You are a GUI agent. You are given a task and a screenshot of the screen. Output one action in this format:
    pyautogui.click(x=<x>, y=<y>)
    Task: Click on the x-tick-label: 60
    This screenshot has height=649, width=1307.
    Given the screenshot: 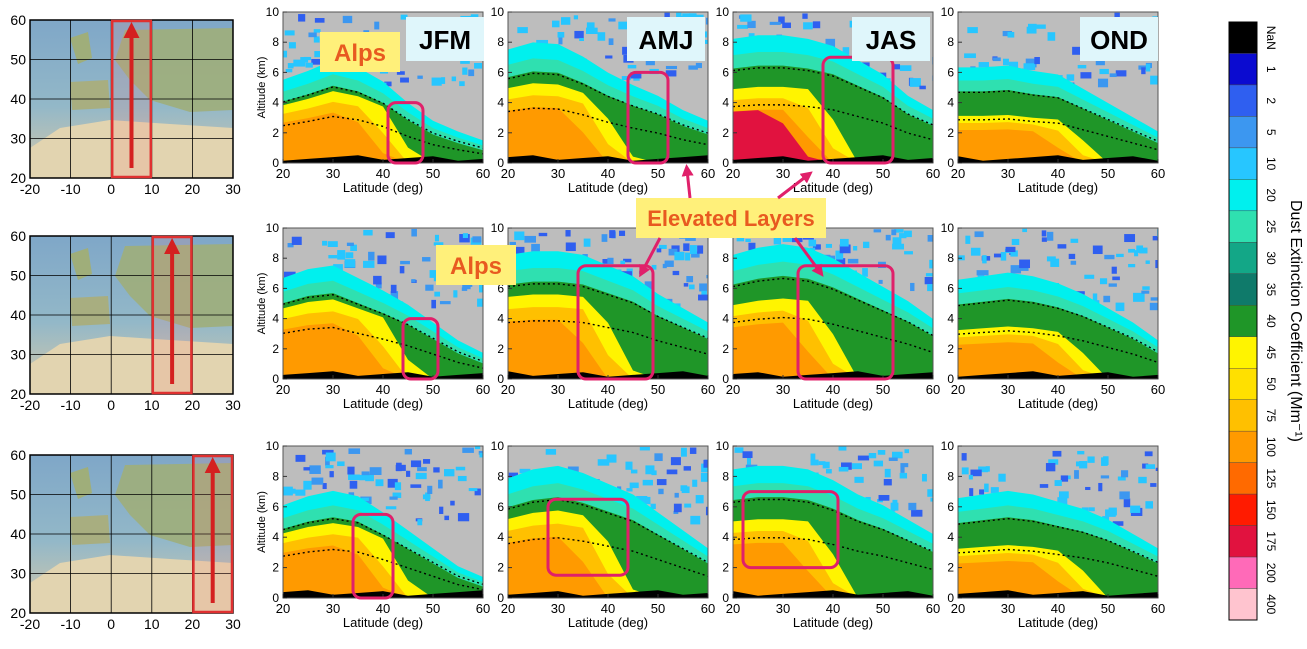 What is the action you would take?
    pyautogui.click(x=1158, y=173)
    